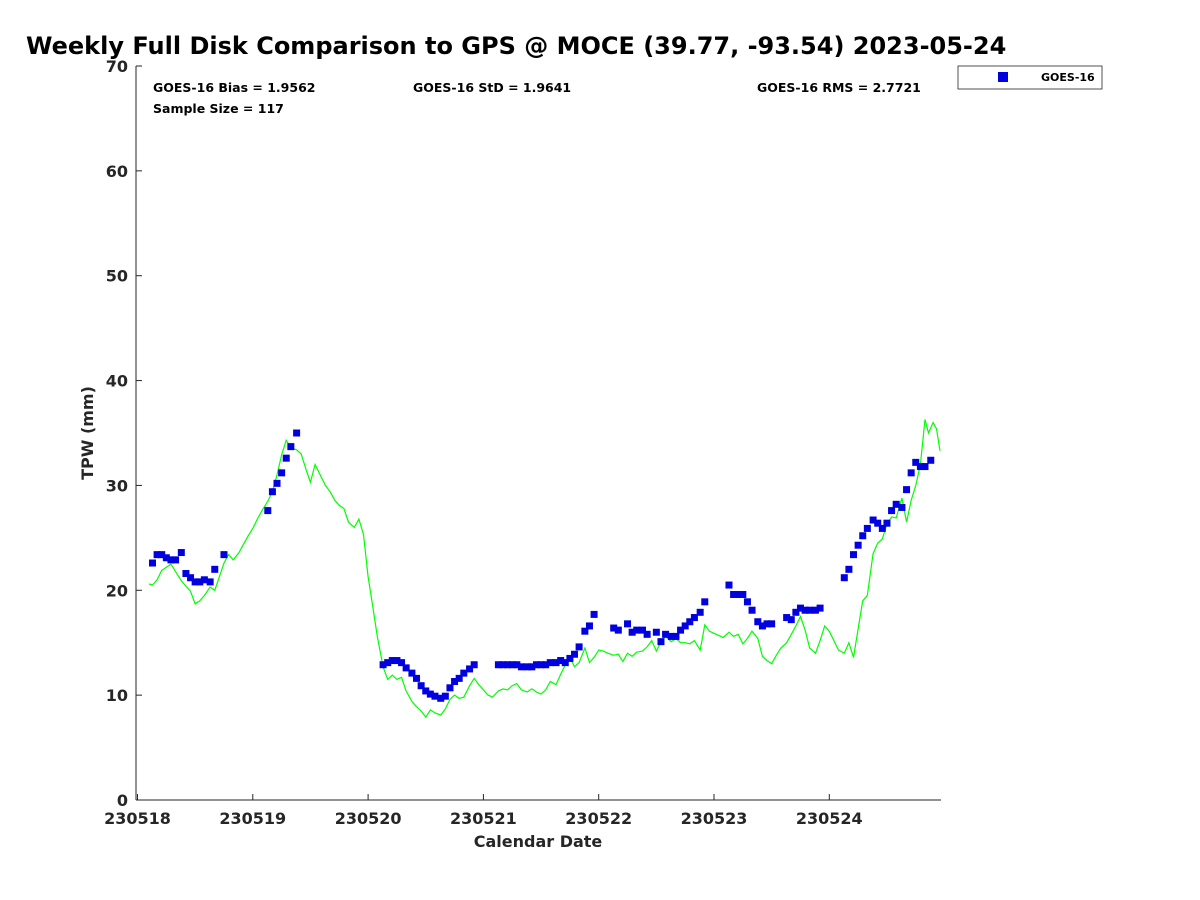  What do you see at coordinates (117, 381) in the screenshot?
I see `y-tick-label: 40` at bounding box center [117, 381].